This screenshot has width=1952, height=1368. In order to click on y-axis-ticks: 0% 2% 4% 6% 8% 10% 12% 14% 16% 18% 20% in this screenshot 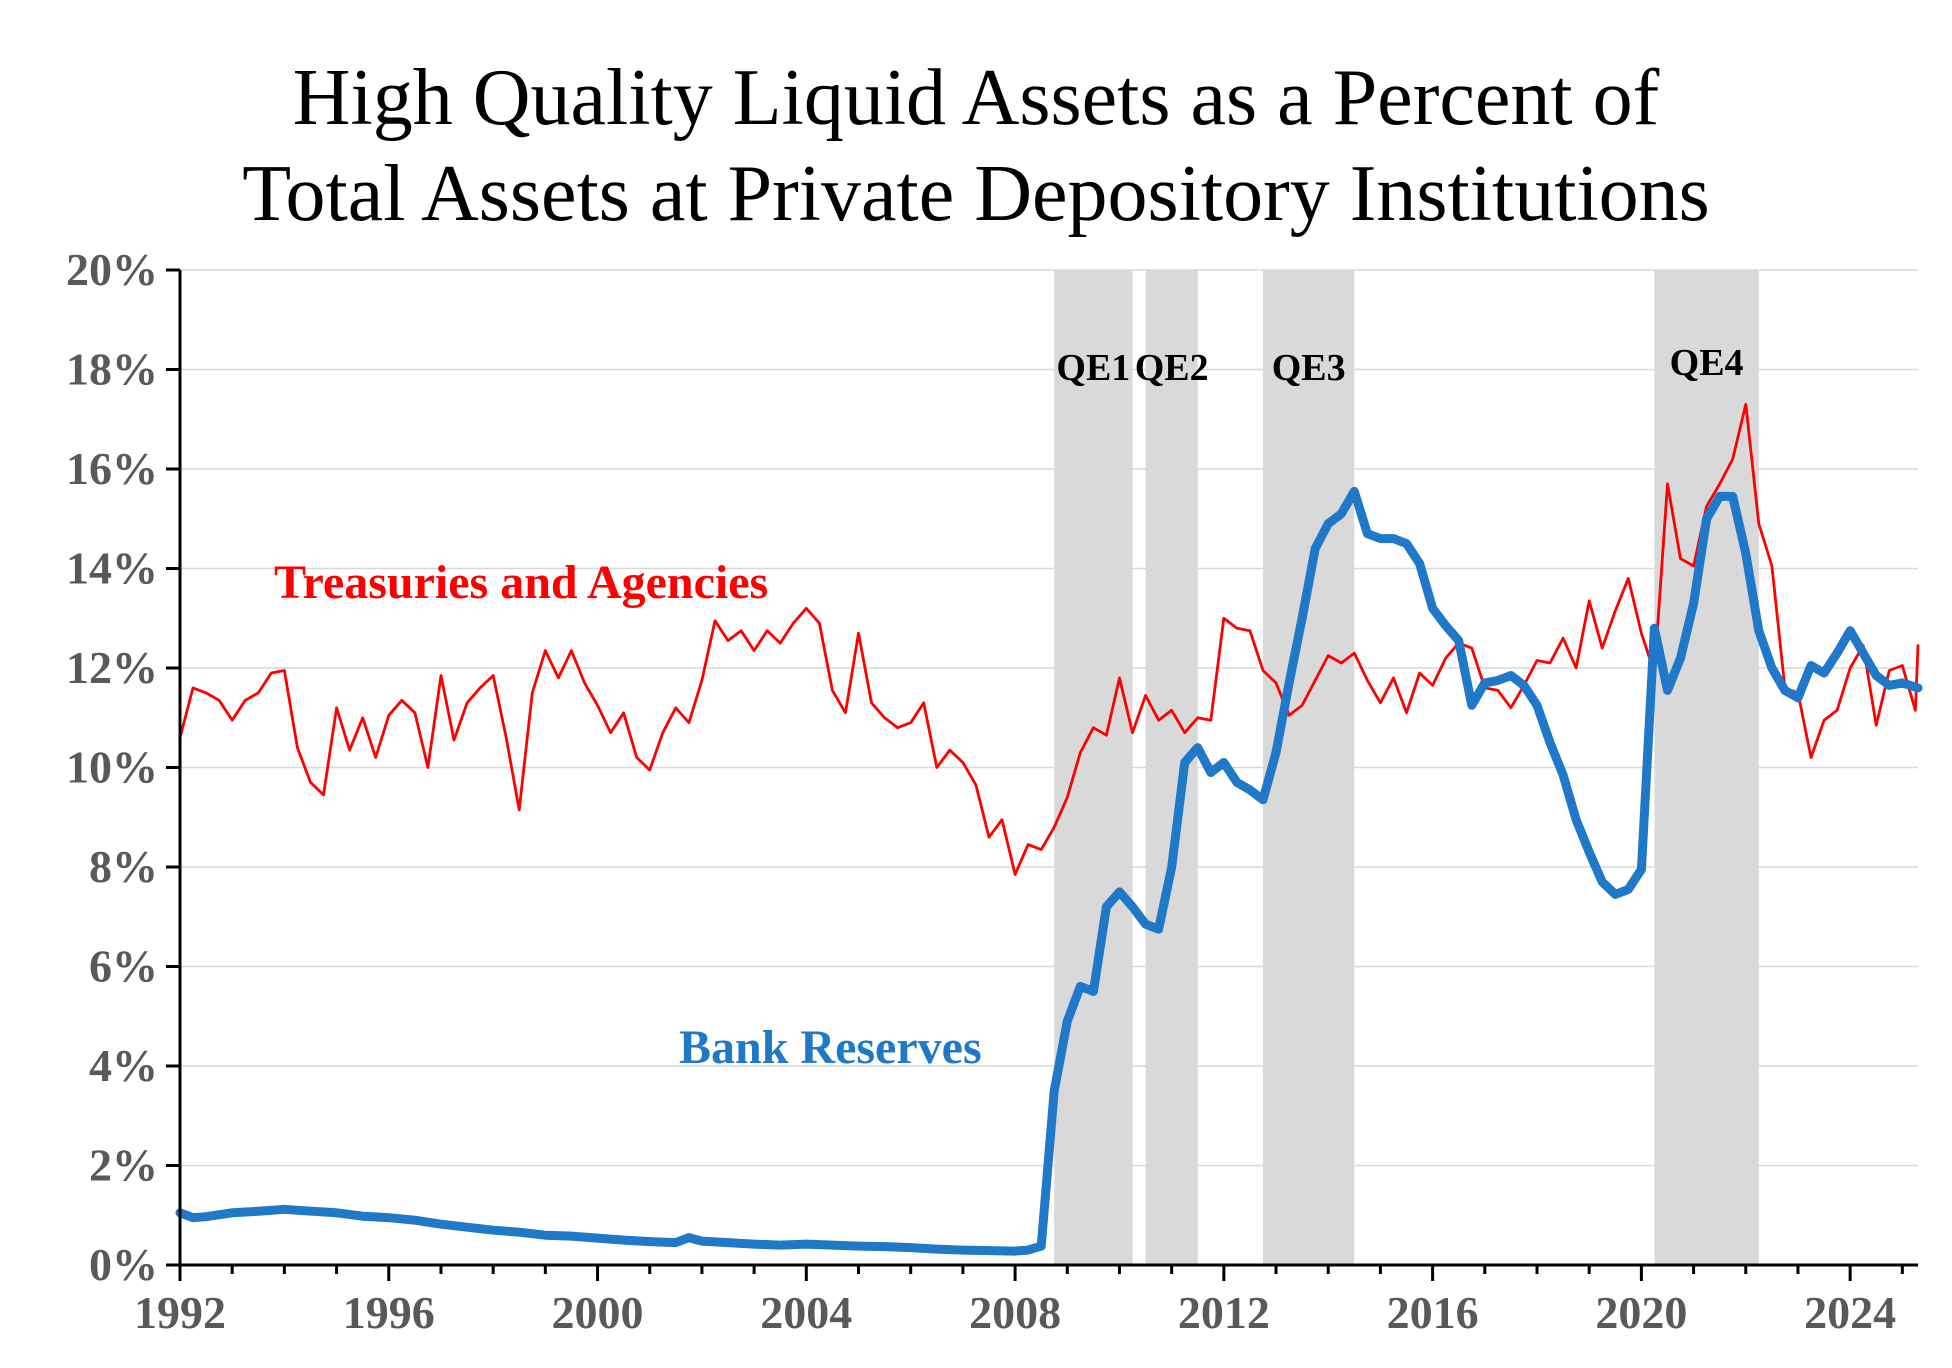, I will do `click(123, 767)`.